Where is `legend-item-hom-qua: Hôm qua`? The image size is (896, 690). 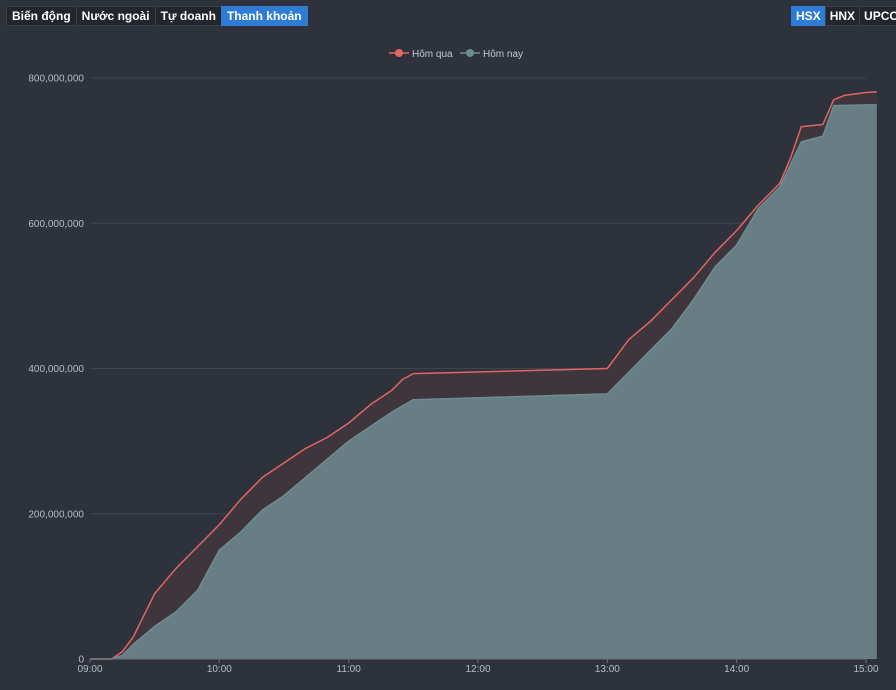
legend-item-hom-qua: Hôm qua is located at coordinates (421, 54).